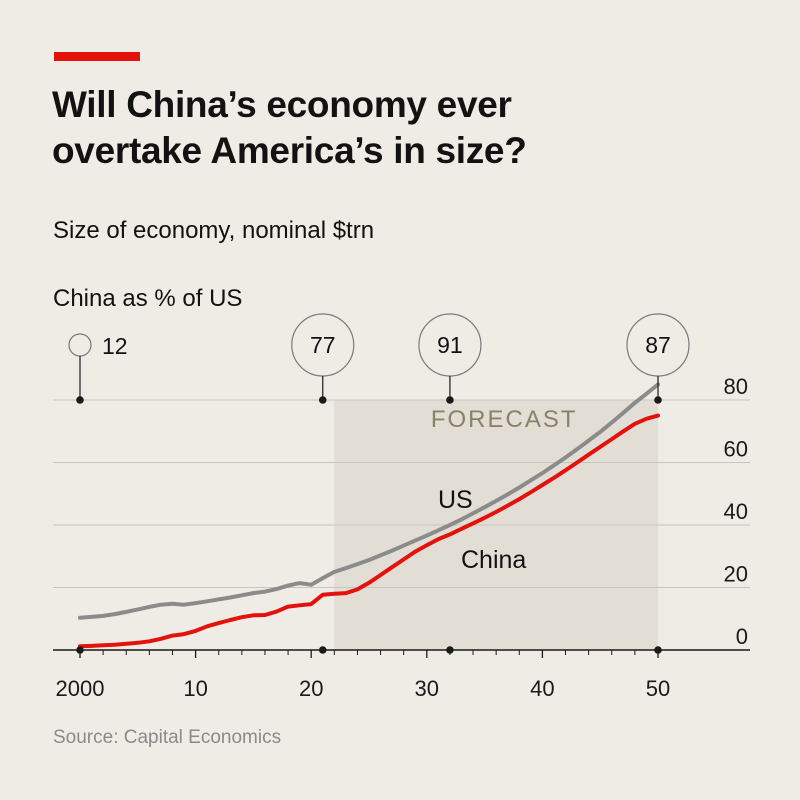 The height and width of the screenshot is (800, 800). What do you see at coordinates (658, 345) in the screenshot?
I see `pct-value: 87` at bounding box center [658, 345].